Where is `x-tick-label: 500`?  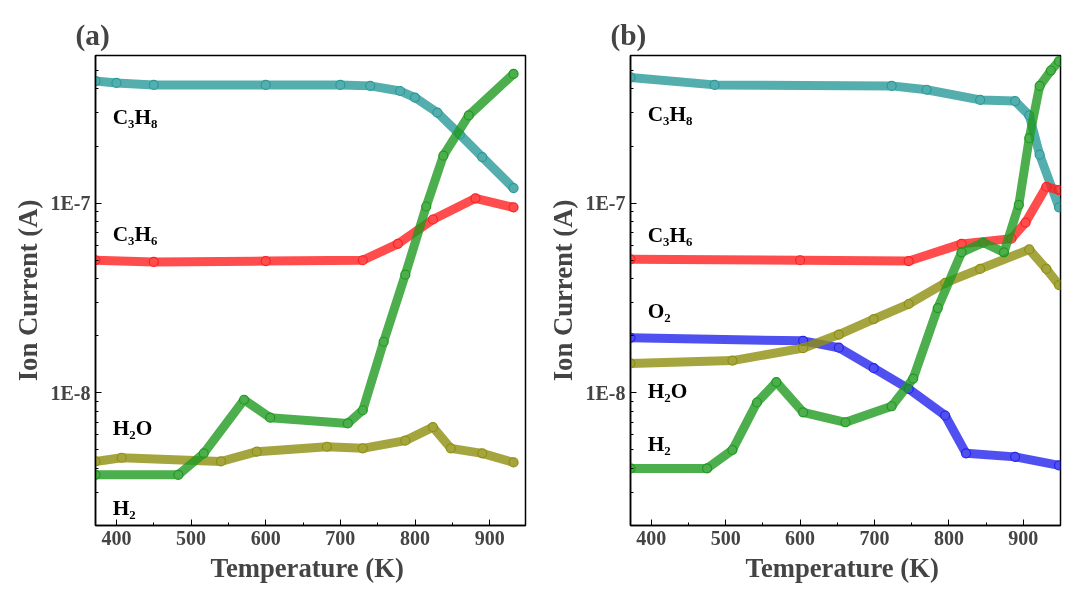 x-tick-label: 500 is located at coordinates (191, 537).